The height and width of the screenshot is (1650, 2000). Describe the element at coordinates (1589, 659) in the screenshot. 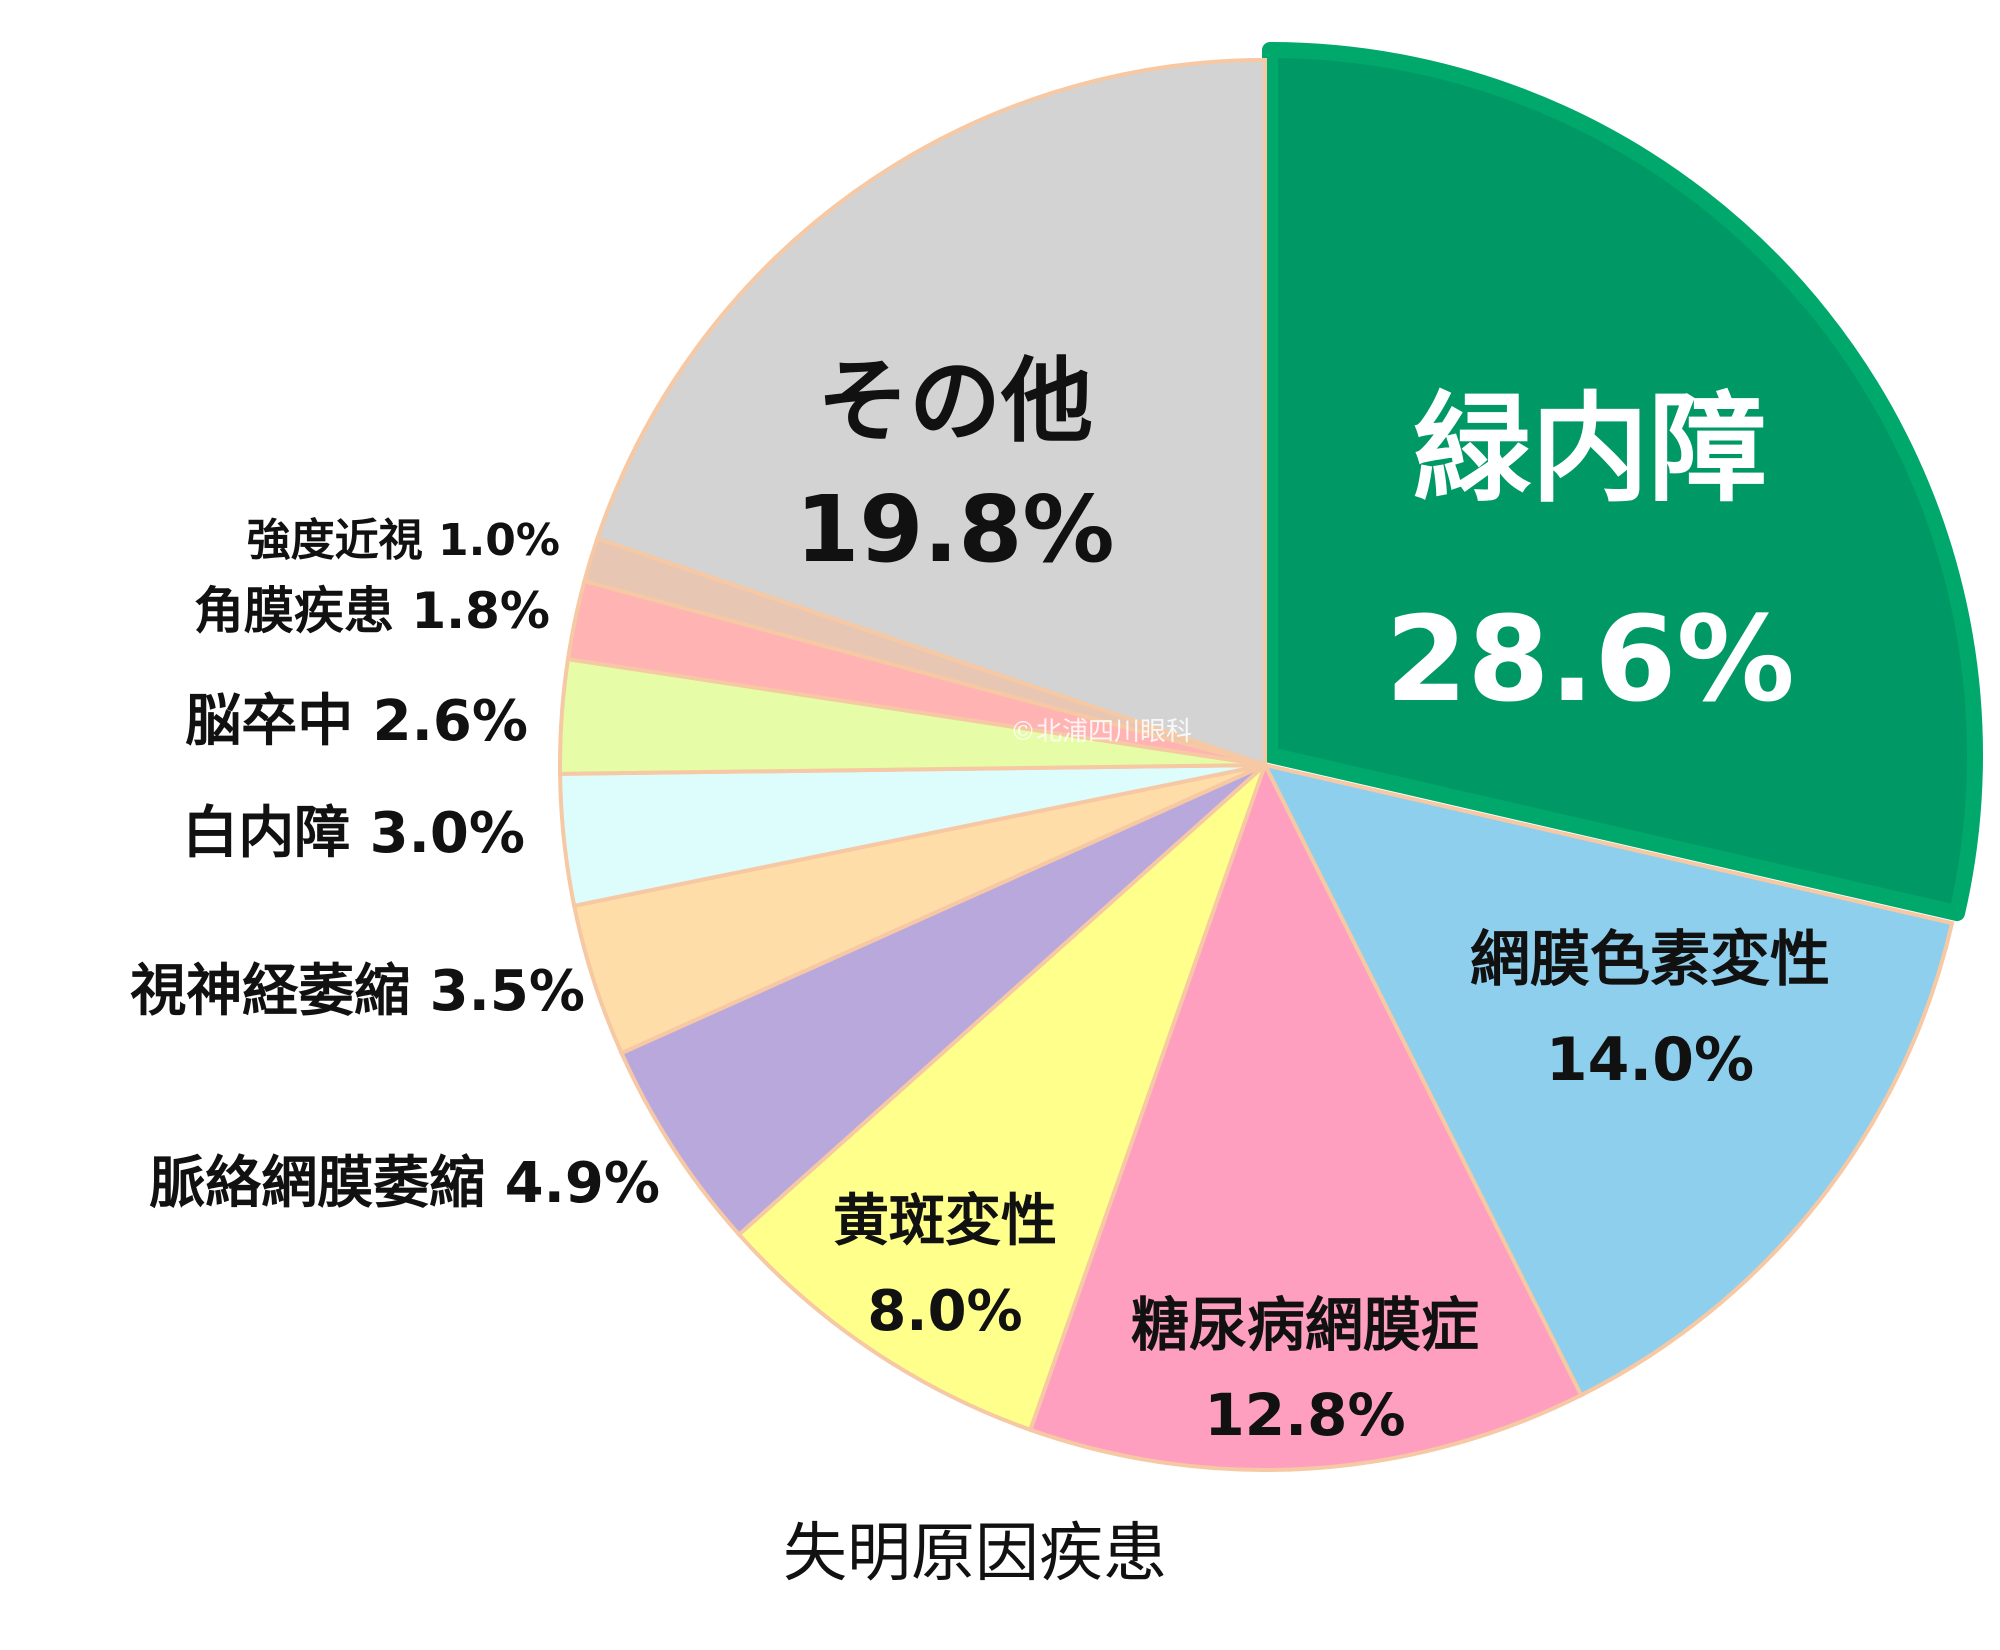

I see `slice-value-緑内障: 28.6%` at that location.